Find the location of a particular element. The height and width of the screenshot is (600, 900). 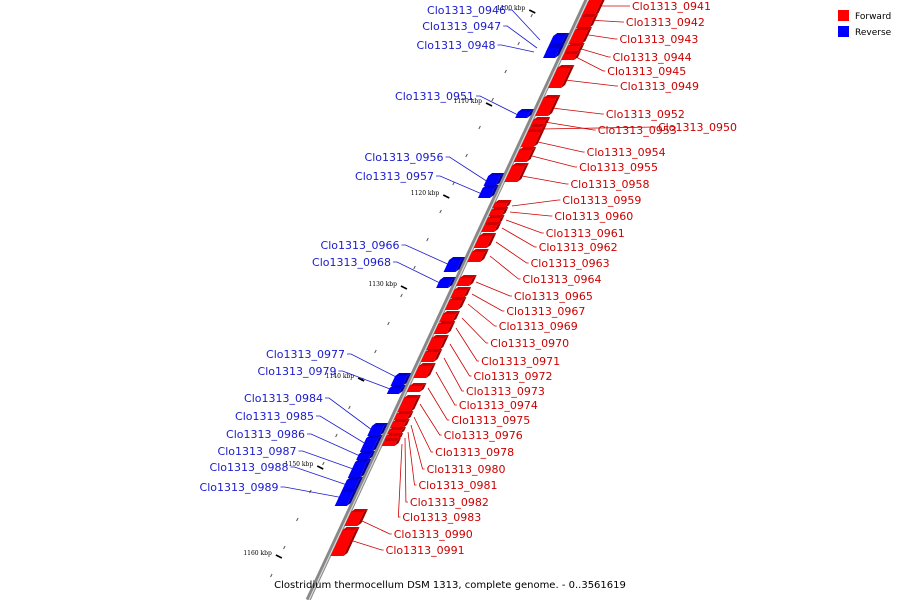

forward-gene-label: Clo1313_0976 is located at coordinates (483, 435).